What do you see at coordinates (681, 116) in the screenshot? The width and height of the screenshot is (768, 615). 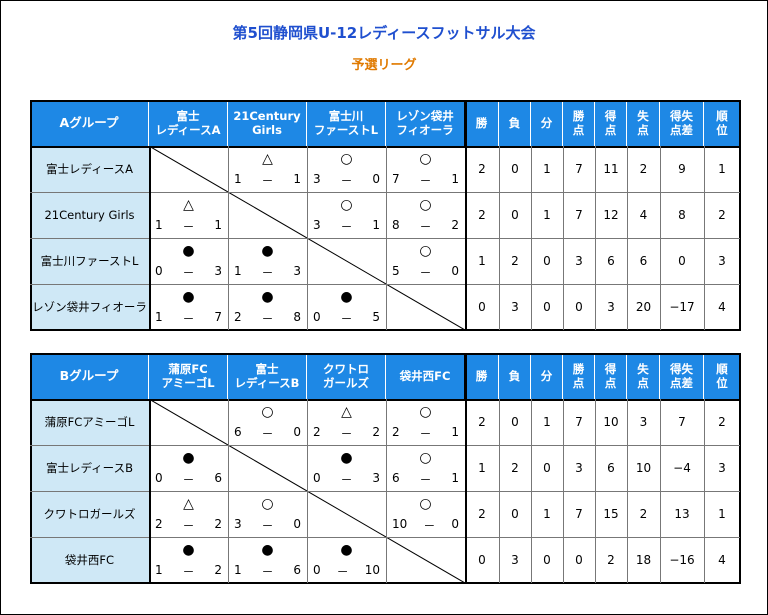 I see `header-line: 得失` at bounding box center [681, 116].